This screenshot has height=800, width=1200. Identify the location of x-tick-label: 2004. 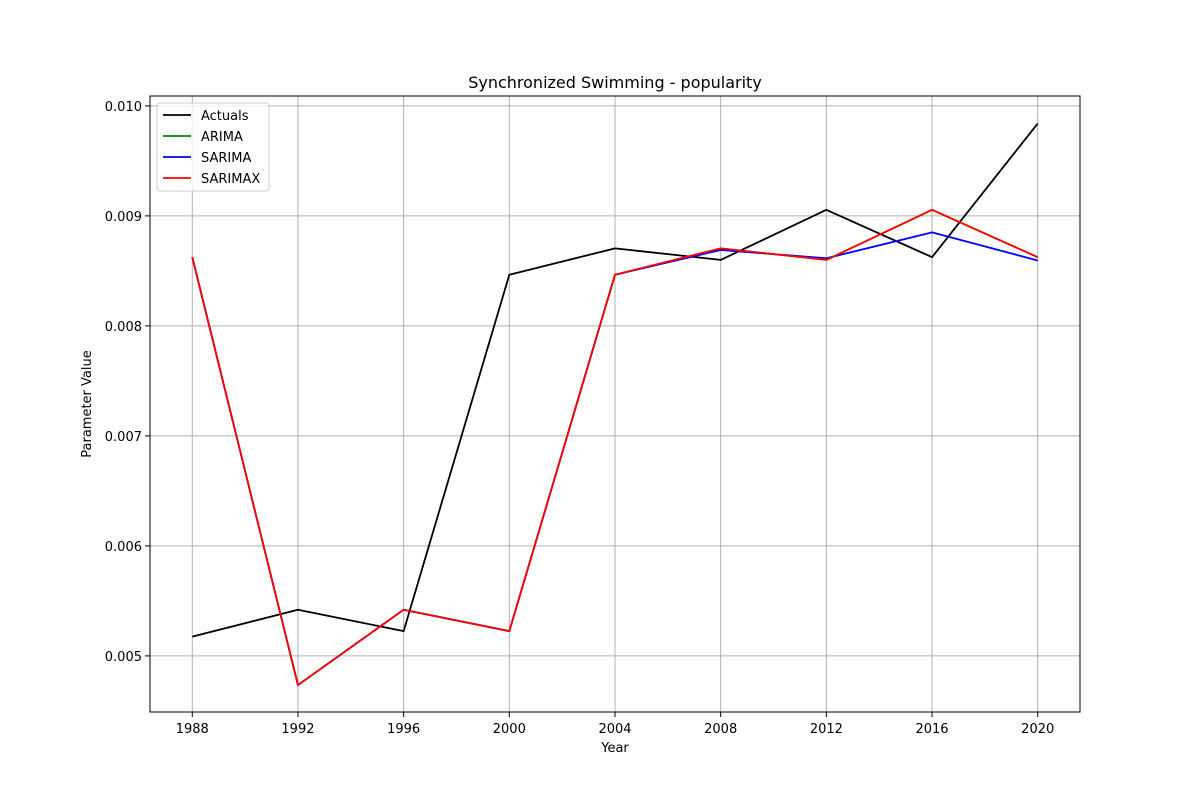
(614, 729).